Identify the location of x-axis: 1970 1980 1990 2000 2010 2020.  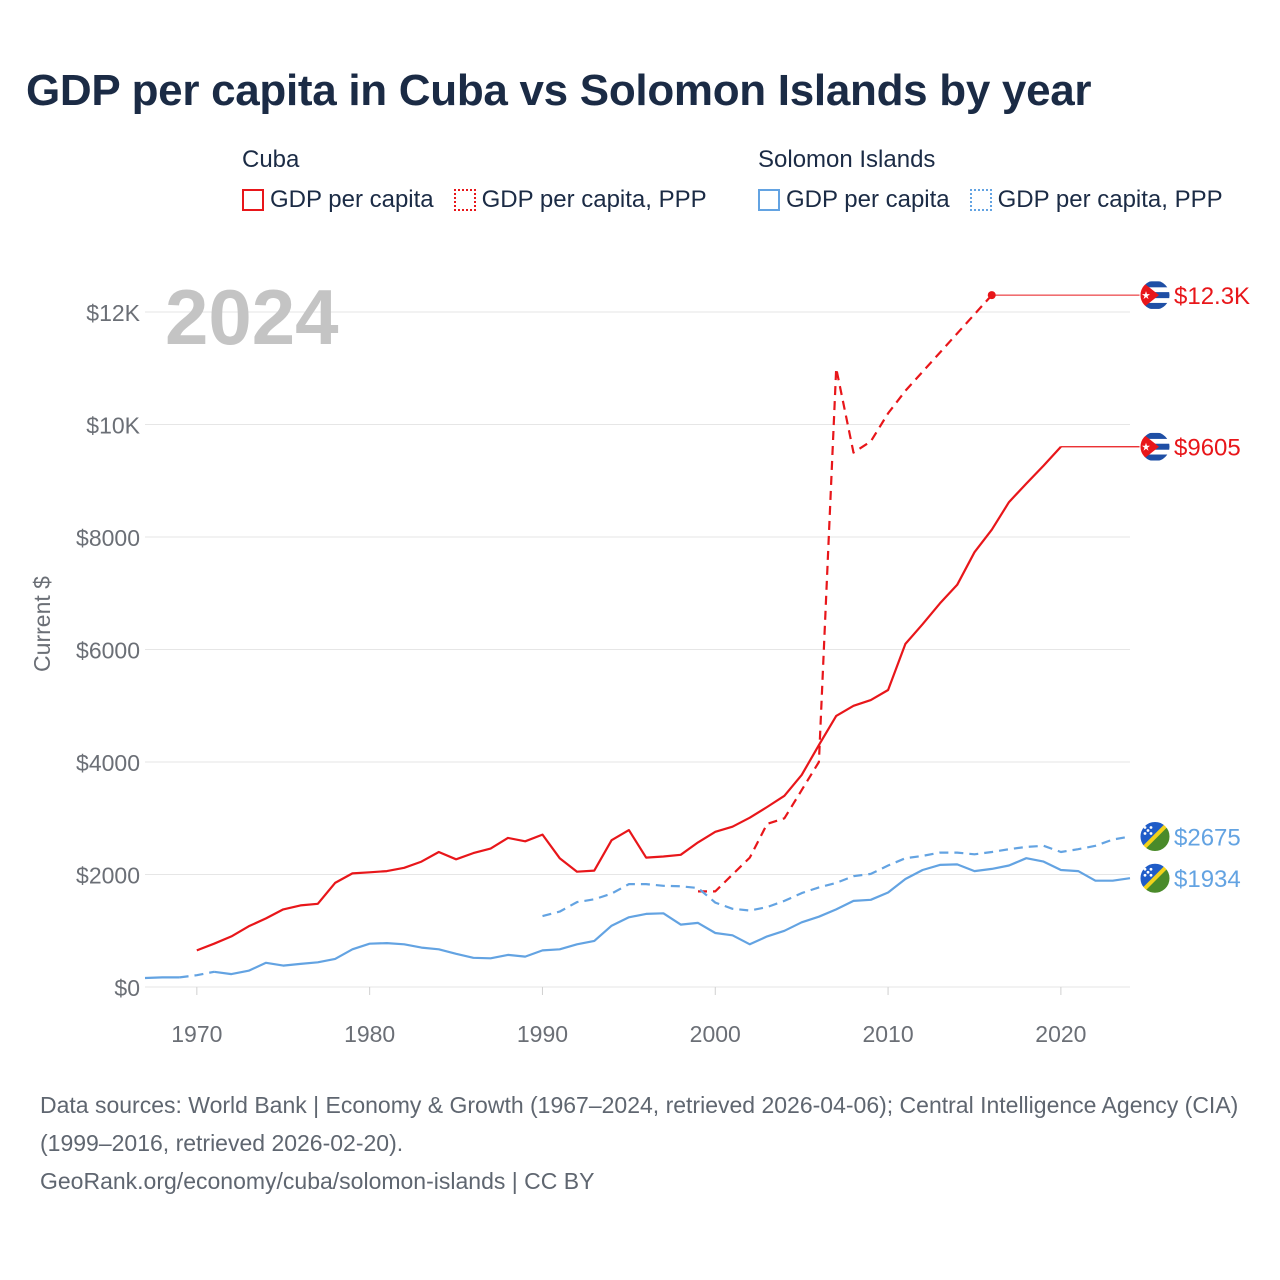
(628, 1017).